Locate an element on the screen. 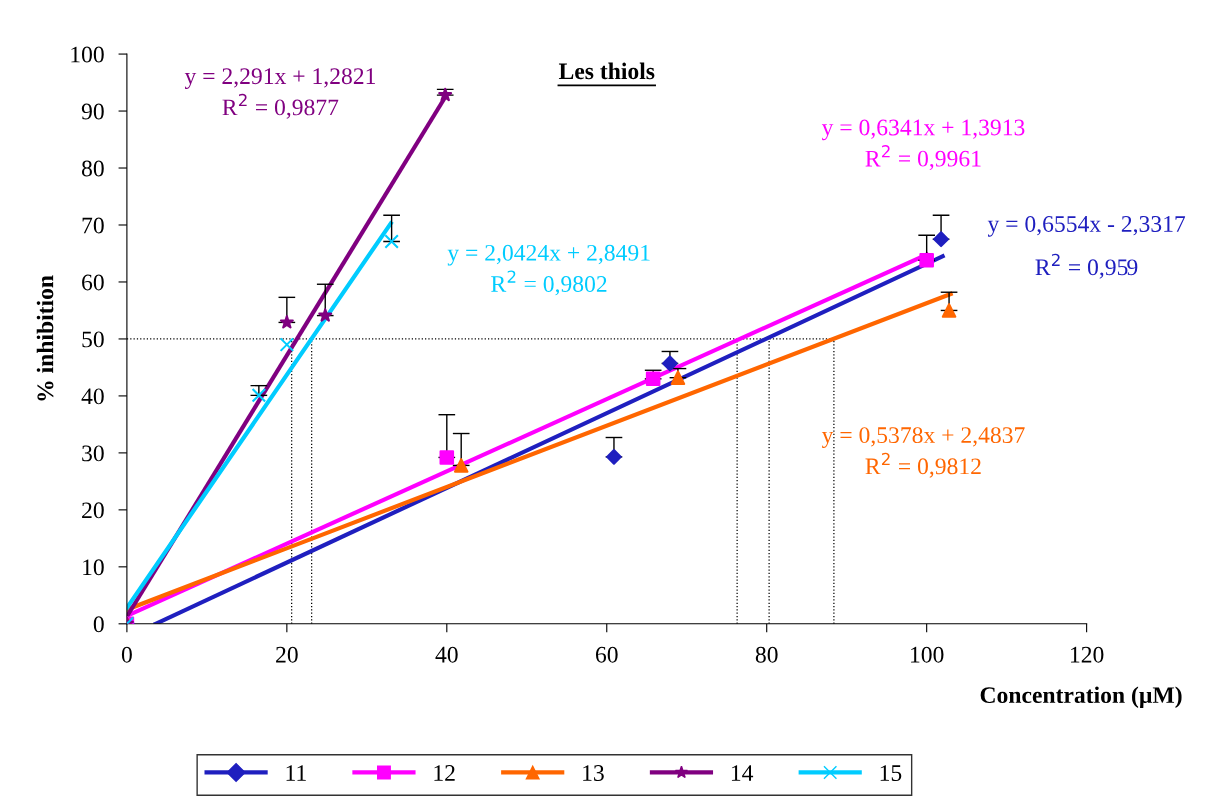 This screenshot has width=1232, height=807. y-tick-label: 90 is located at coordinates (92, 111).